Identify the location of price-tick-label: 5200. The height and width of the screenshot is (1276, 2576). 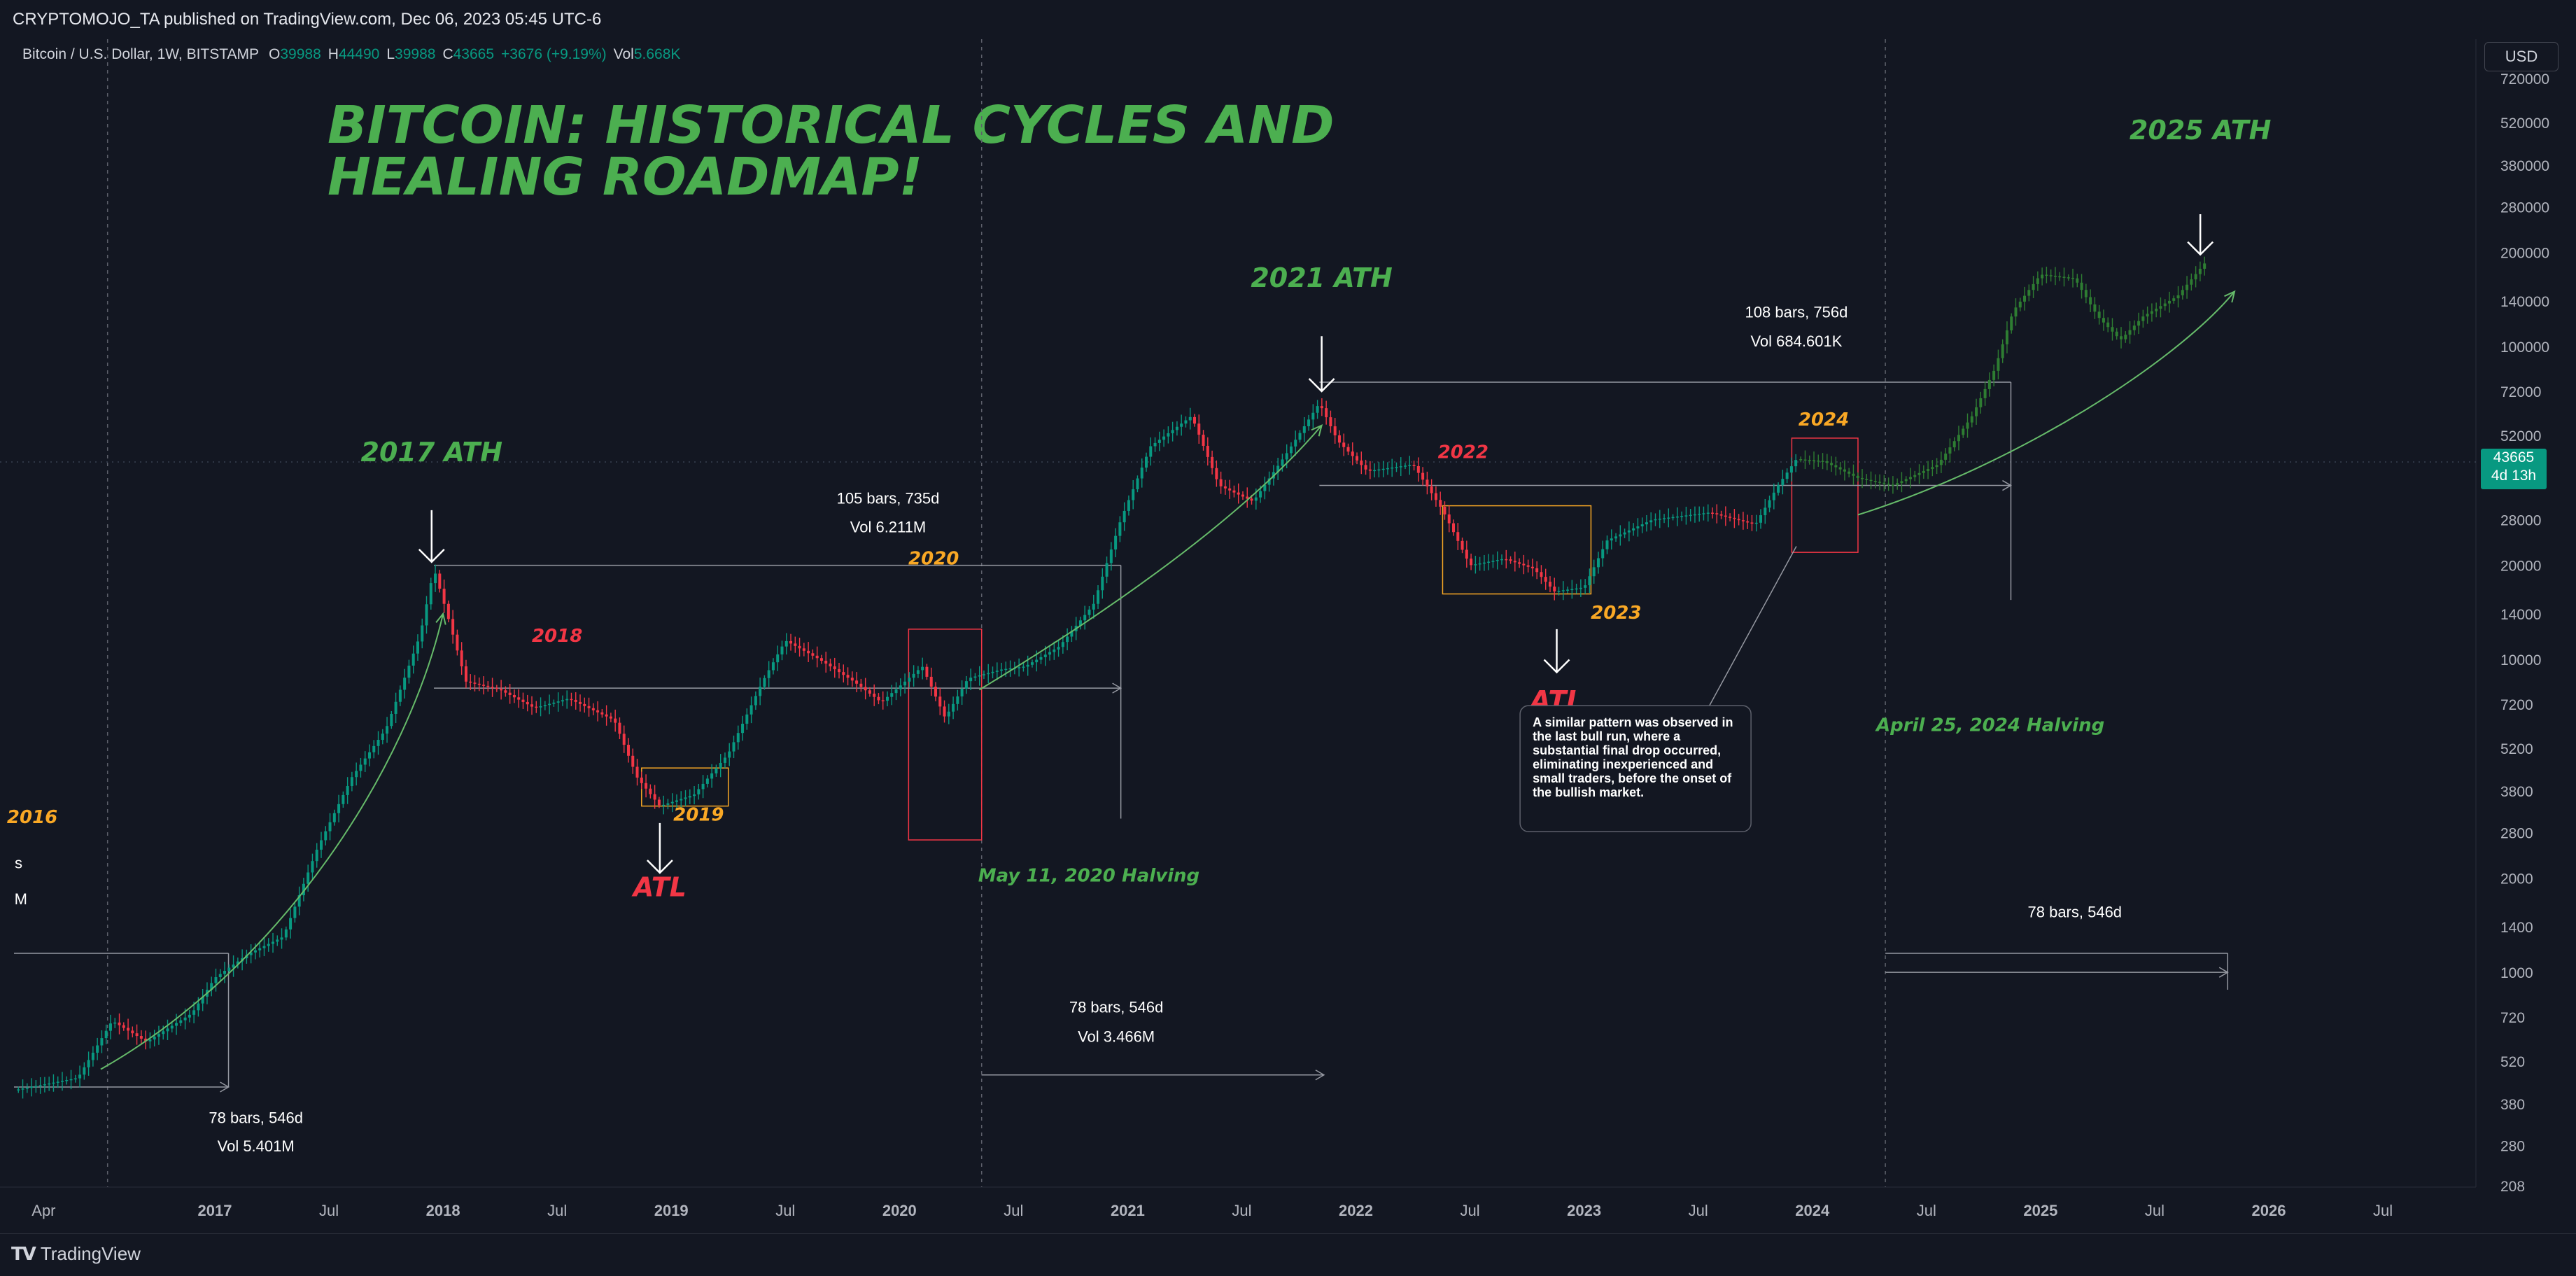
(2516, 749).